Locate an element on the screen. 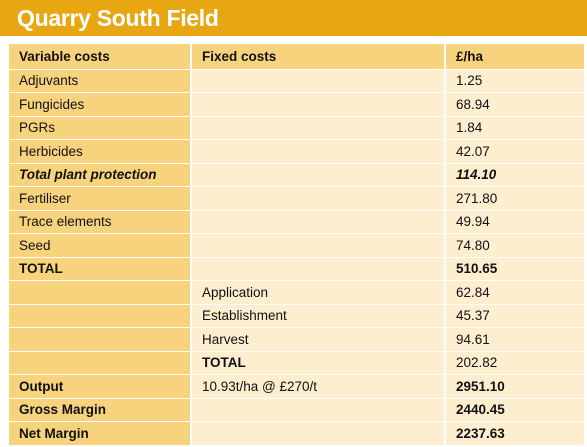 The width and height of the screenshot is (587, 447). fixed-cost-cell: Application is located at coordinates (318, 292).